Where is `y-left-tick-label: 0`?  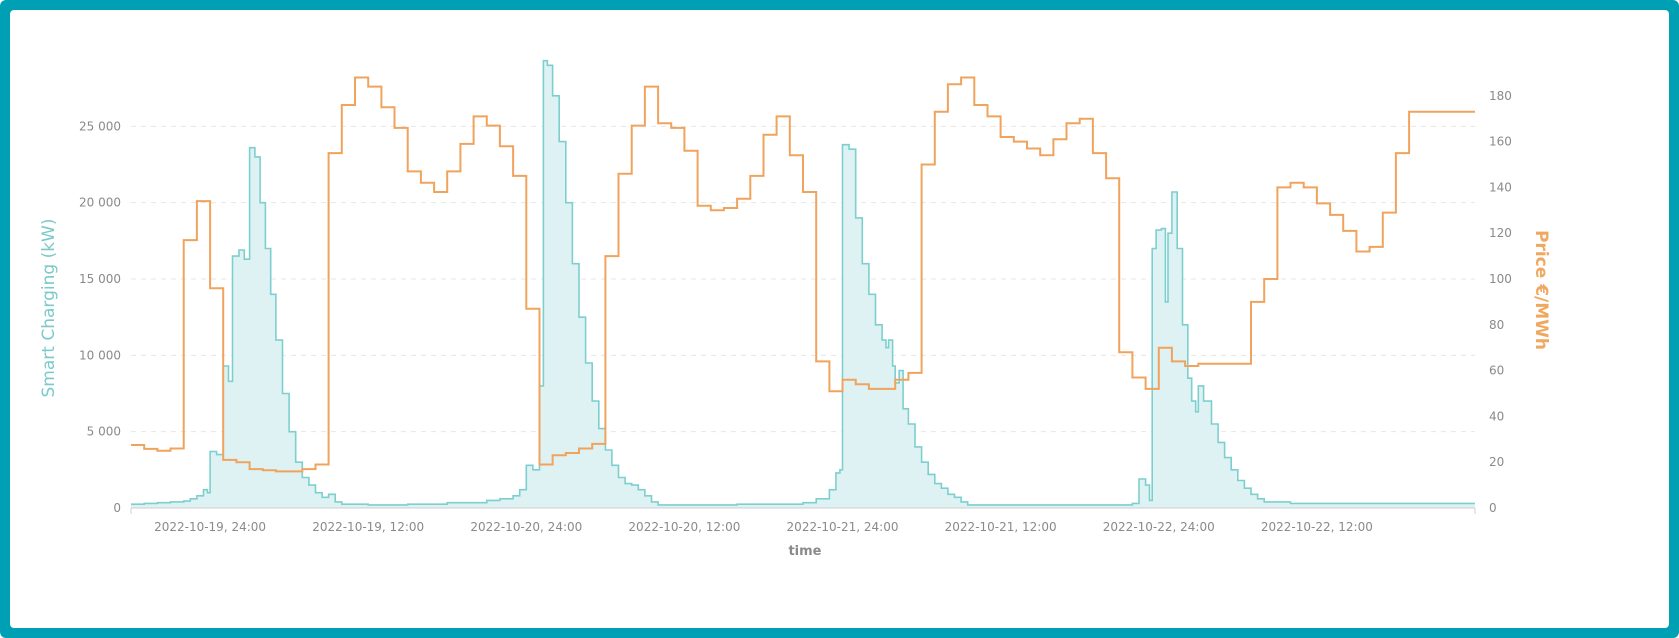 y-left-tick-label: 0 is located at coordinates (117, 508).